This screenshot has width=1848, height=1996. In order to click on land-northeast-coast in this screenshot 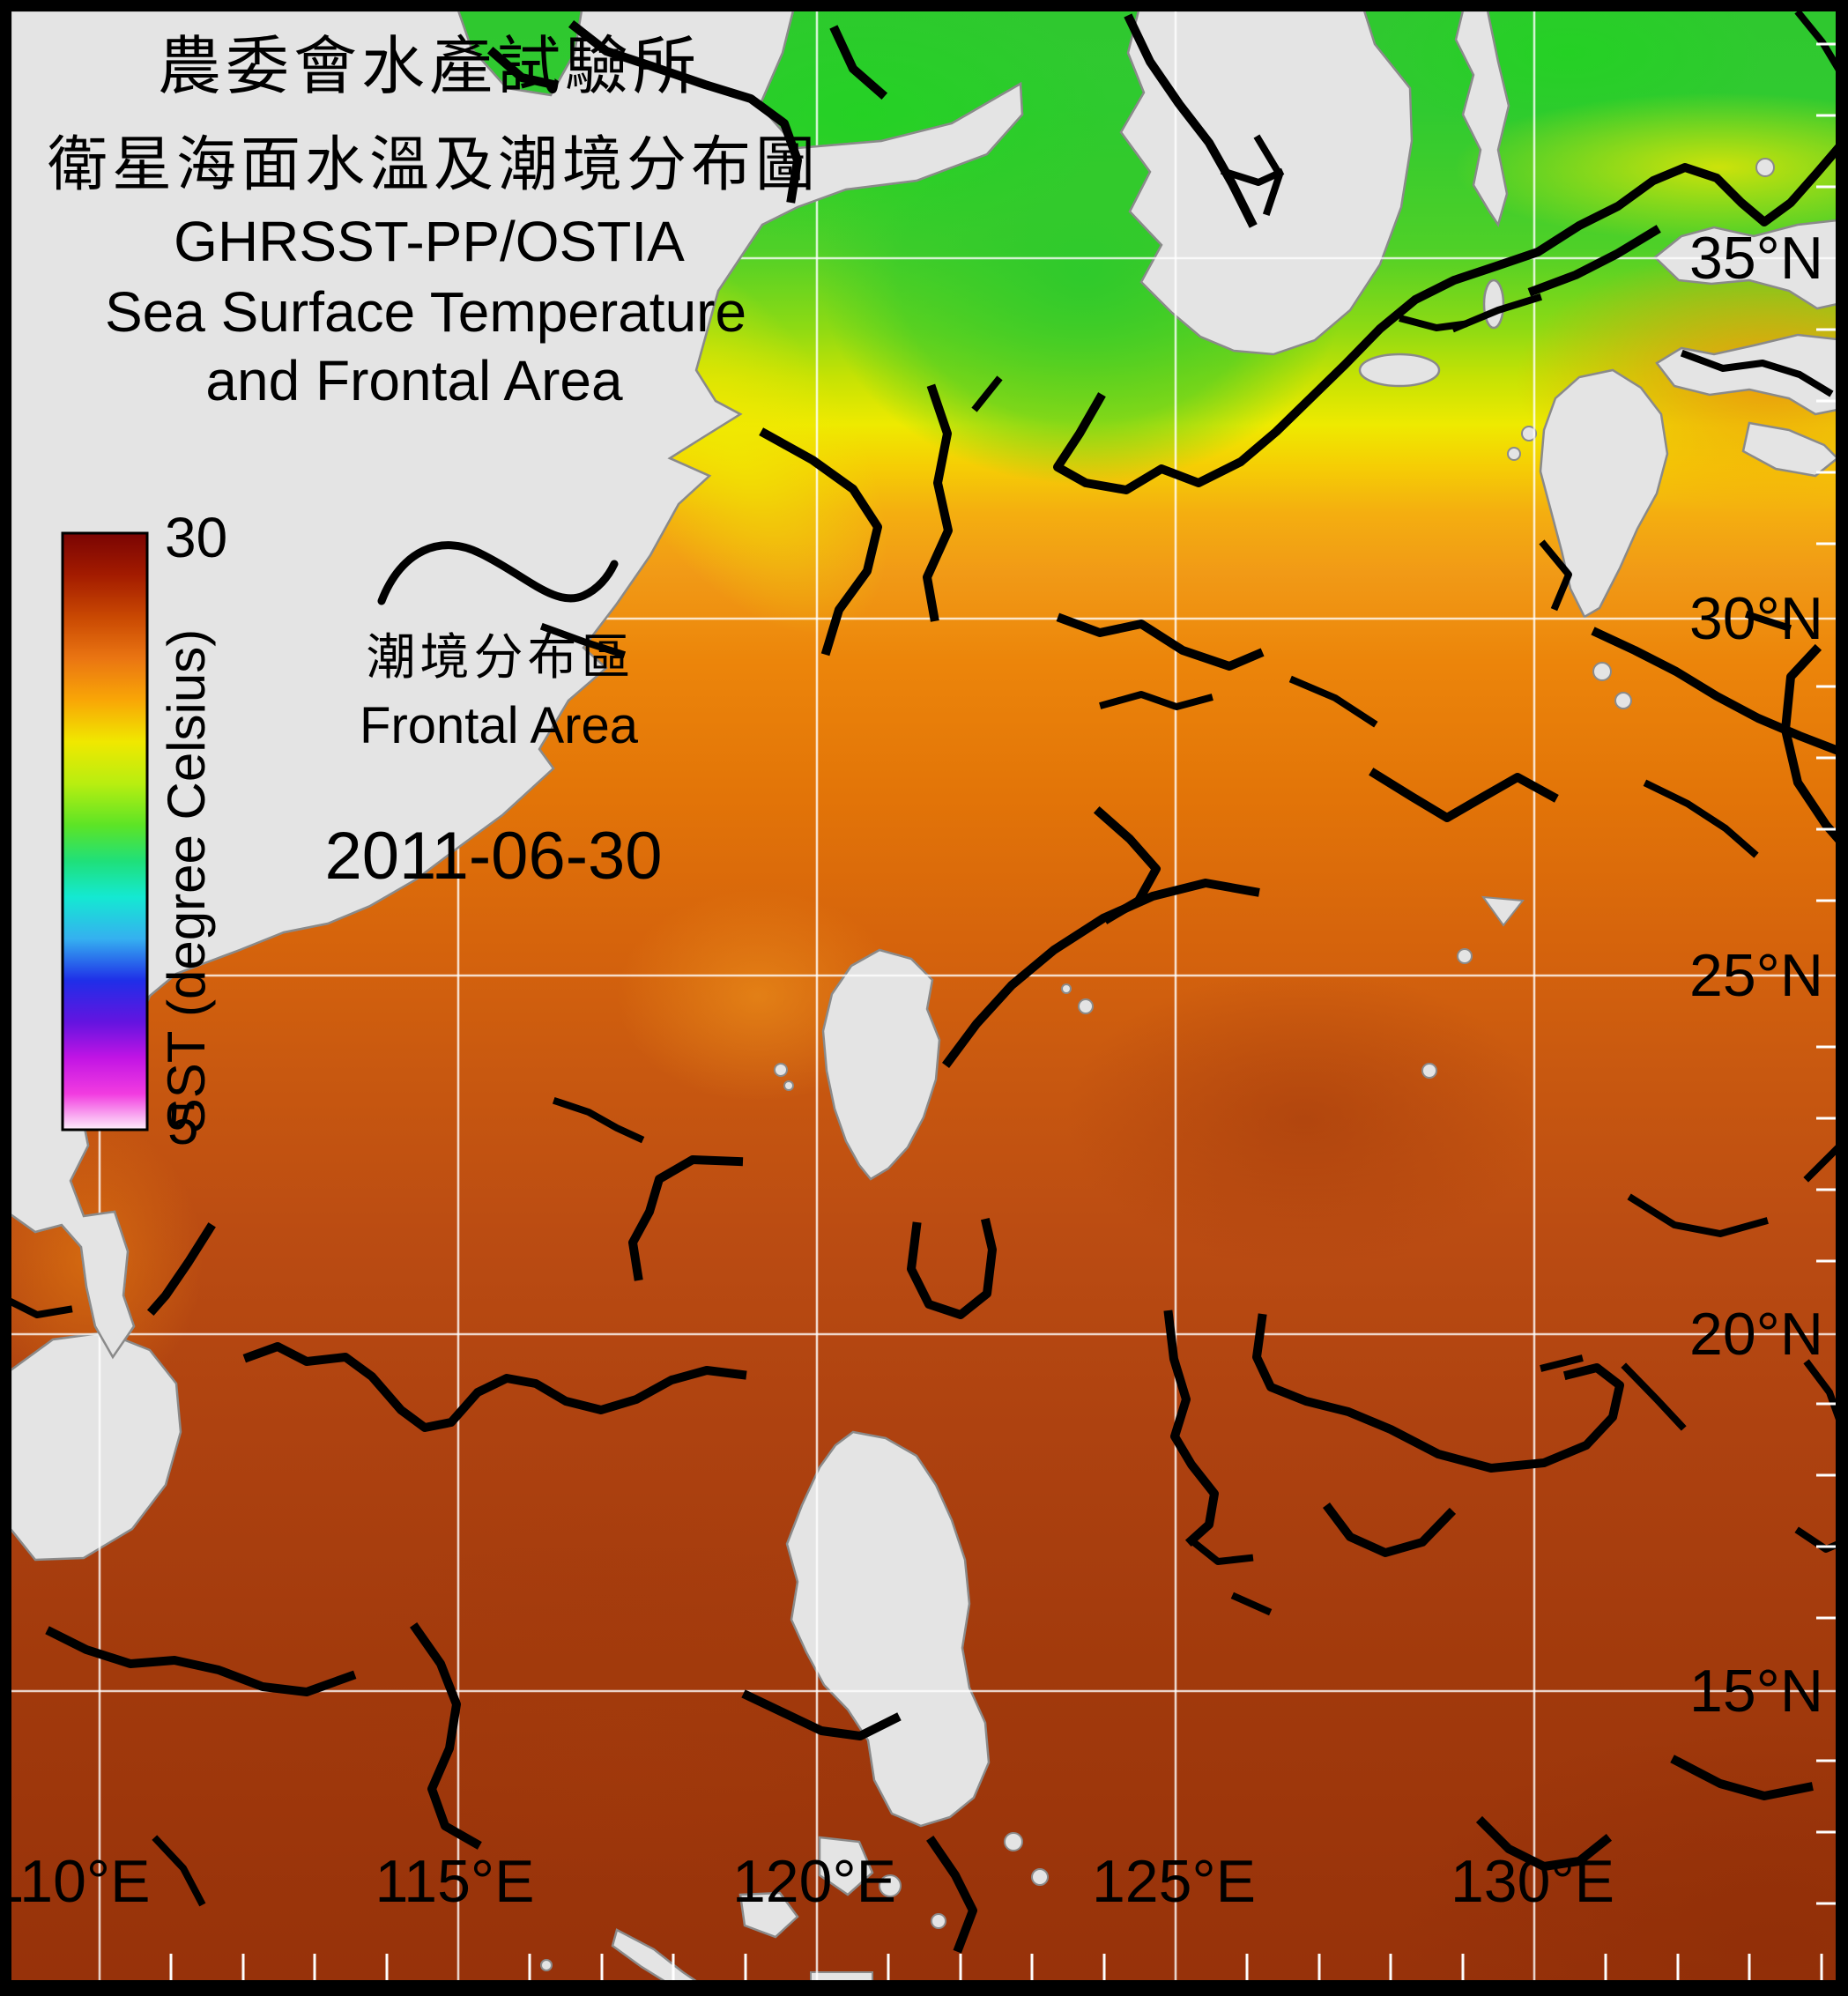, I will do `click(1482, 118)`.